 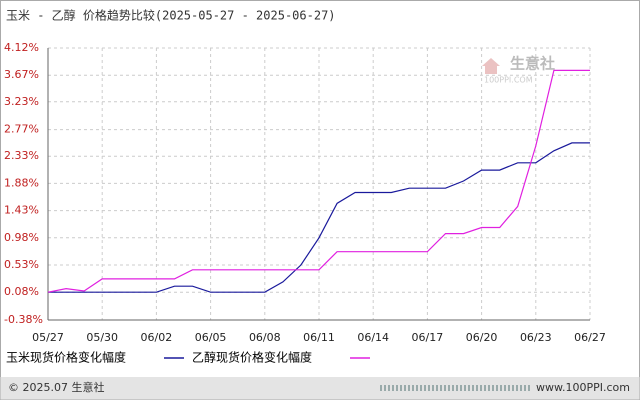 What do you see at coordinates (23, 319) in the screenshot?
I see `y-tick-label: -0.38%` at bounding box center [23, 319].